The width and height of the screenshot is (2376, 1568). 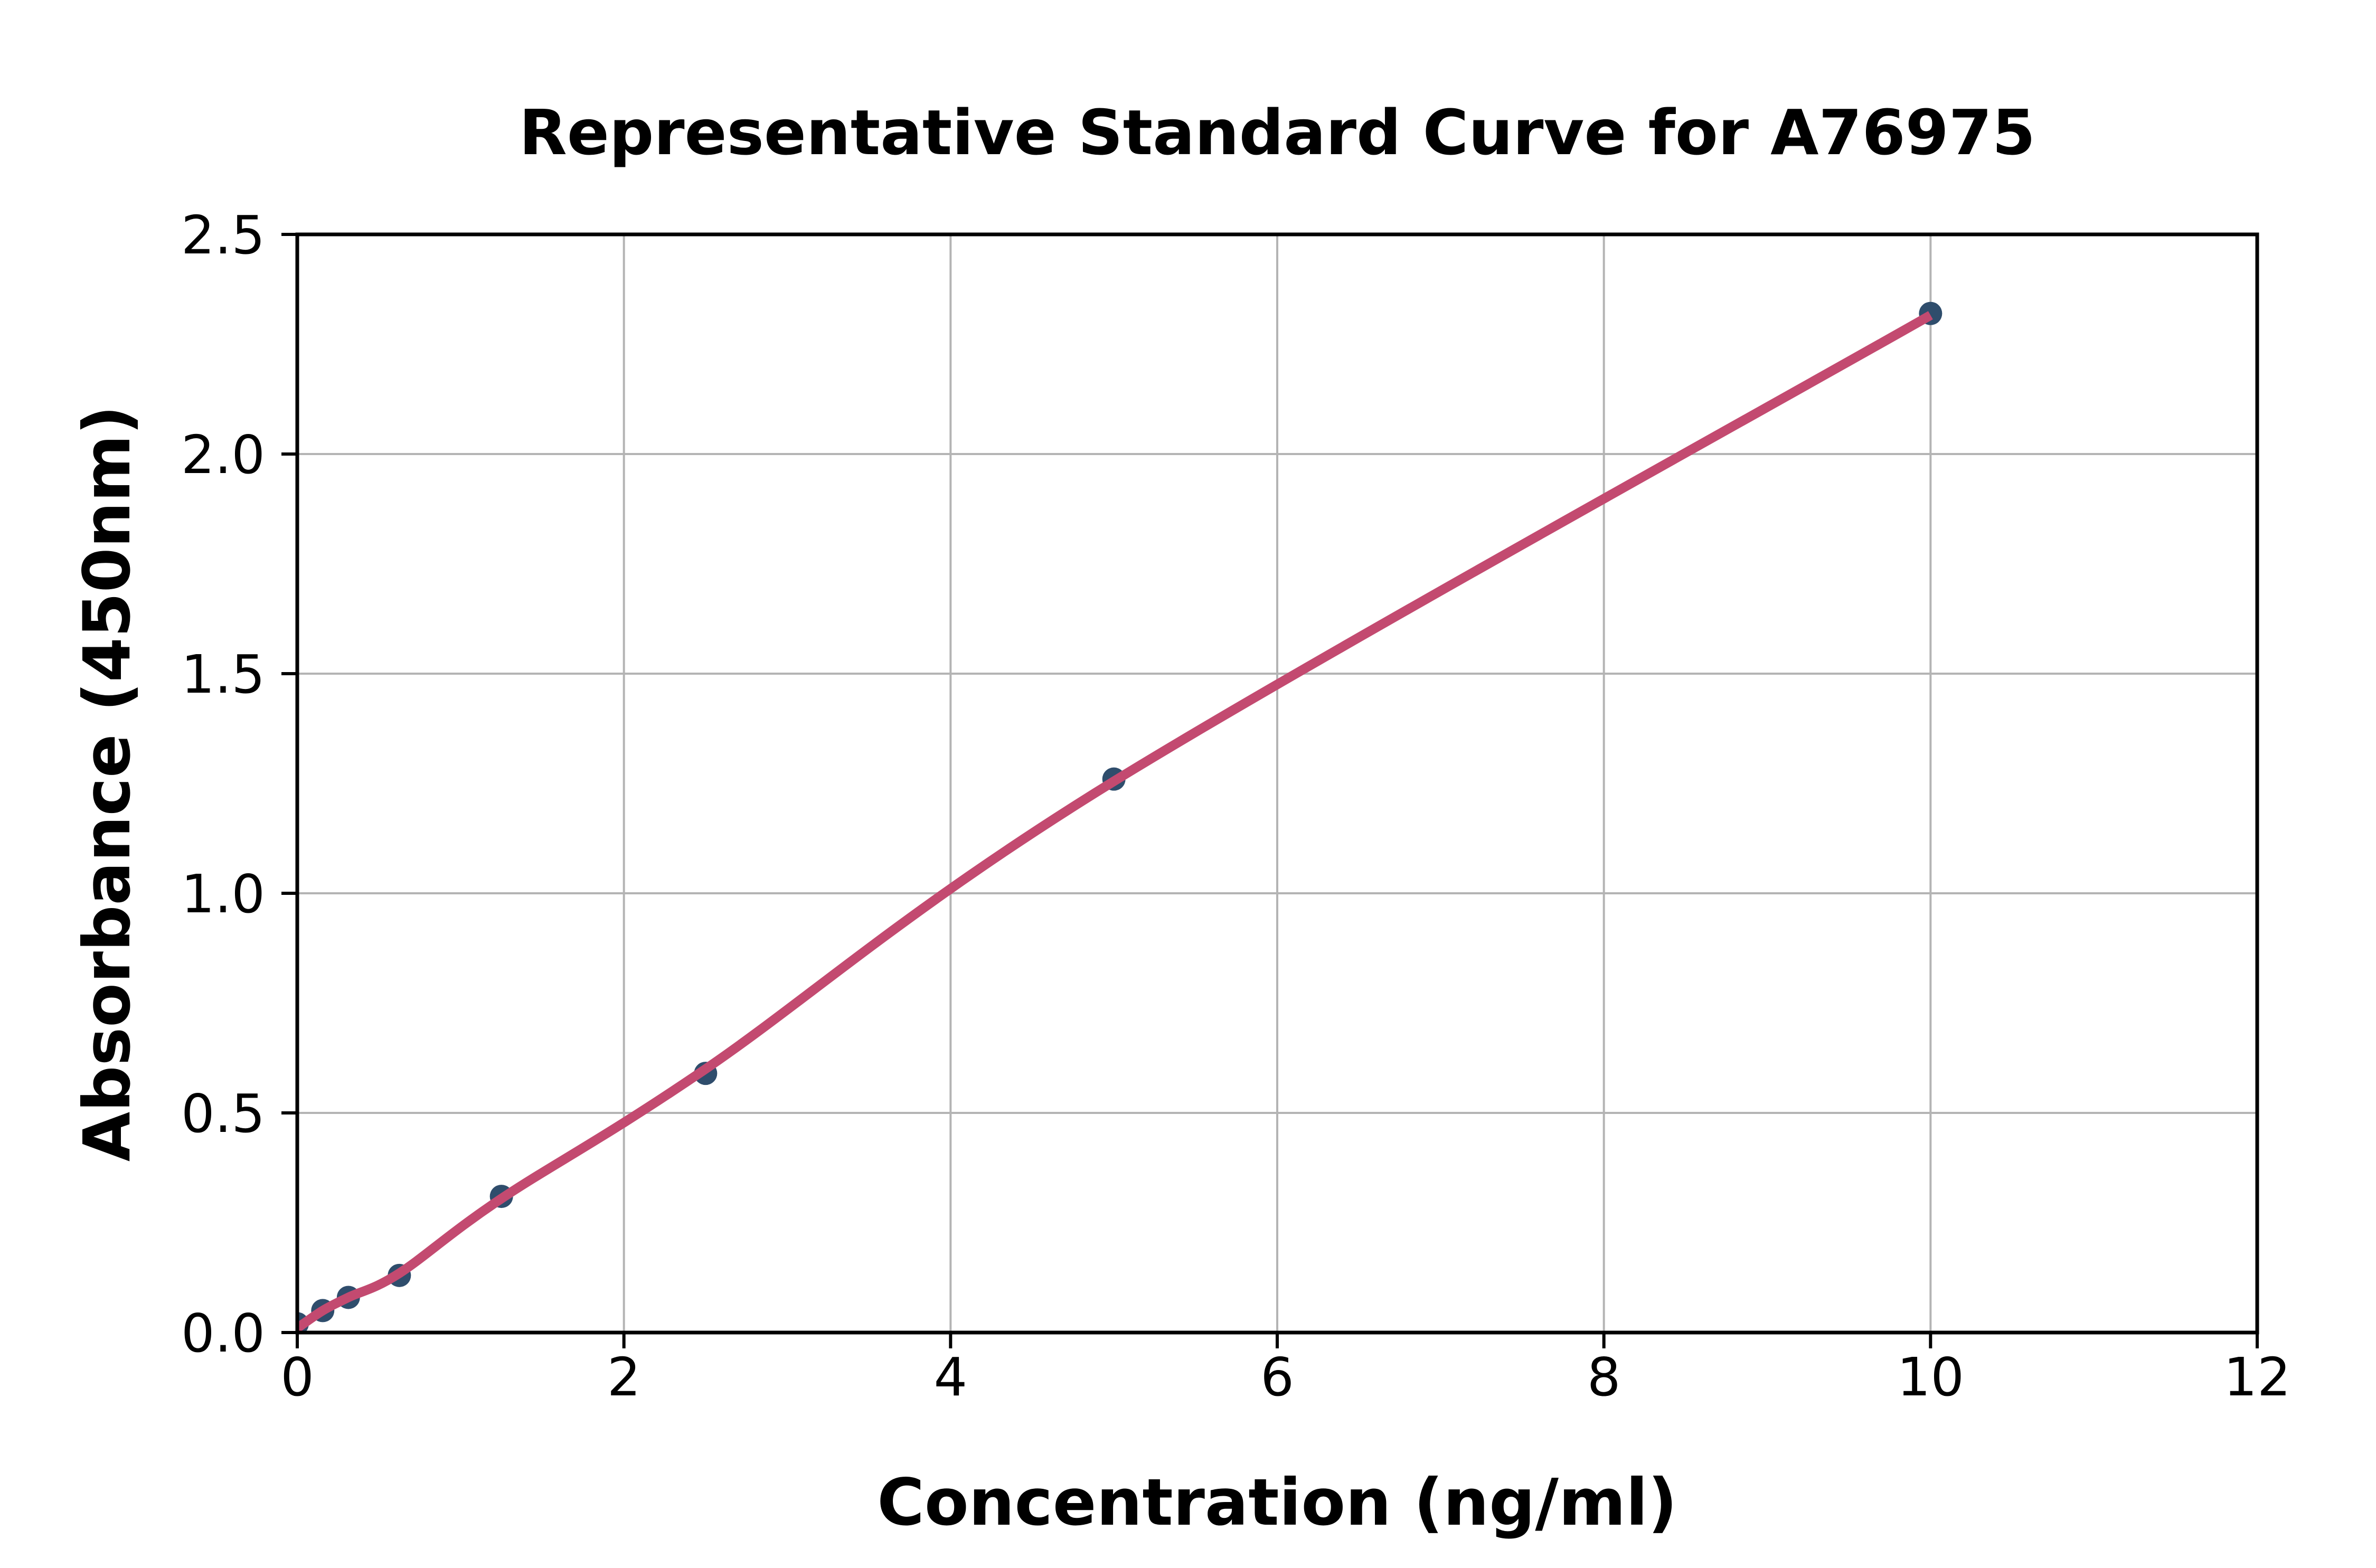 I want to click on y-tick-label: 1.5, so click(x=223, y=674).